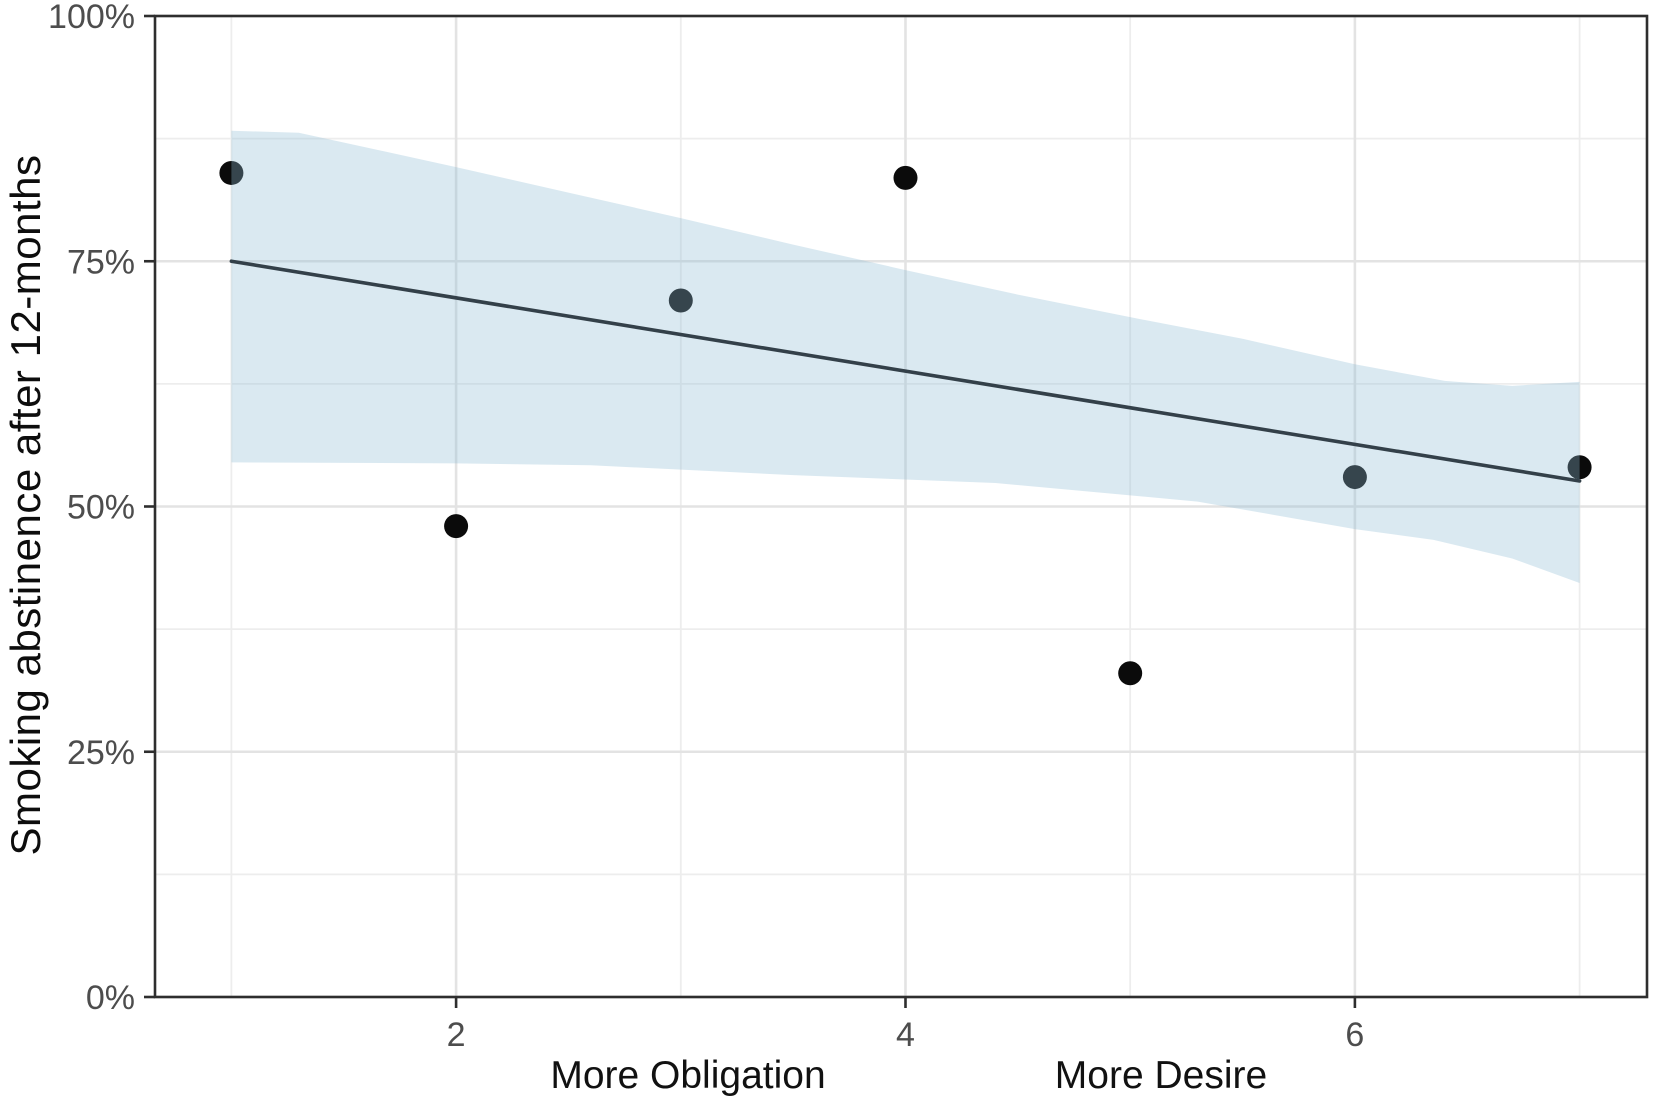 The image size is (1654, 1102). Describe the element at coordinates (1354, 1035) in the screenshot. I see `x-tick-label: 6` at that location.